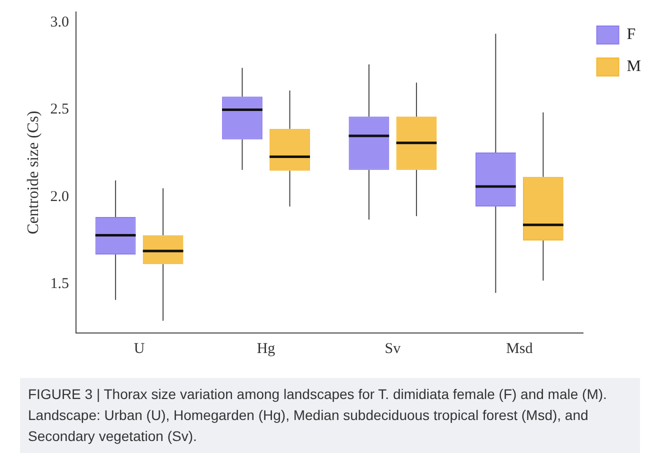  What do you see at coordinates (631, 35) in the screenshot?
I see `legend-label: F` at bounding box center [631, 35].